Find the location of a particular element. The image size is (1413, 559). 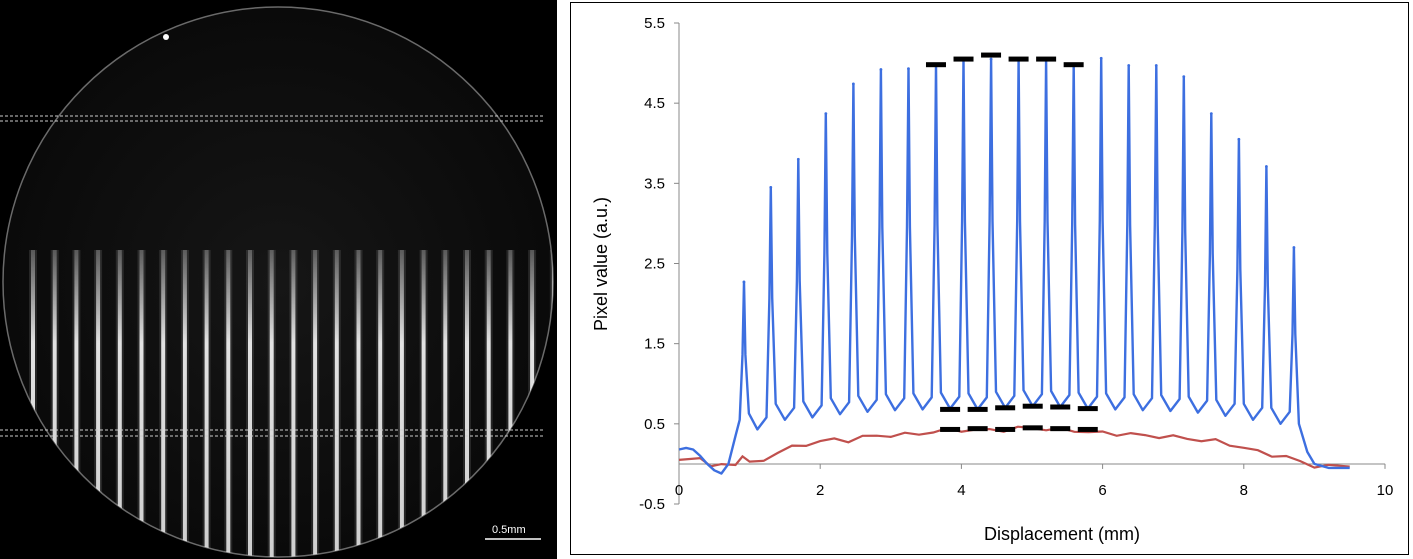

x-tick-label: 2 is located at coordinates (820, 490).